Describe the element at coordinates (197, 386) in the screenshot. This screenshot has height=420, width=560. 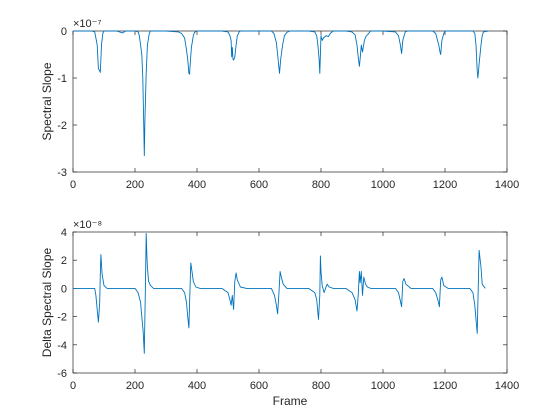
I see `bottom-x-tick-label: 400` at that location.